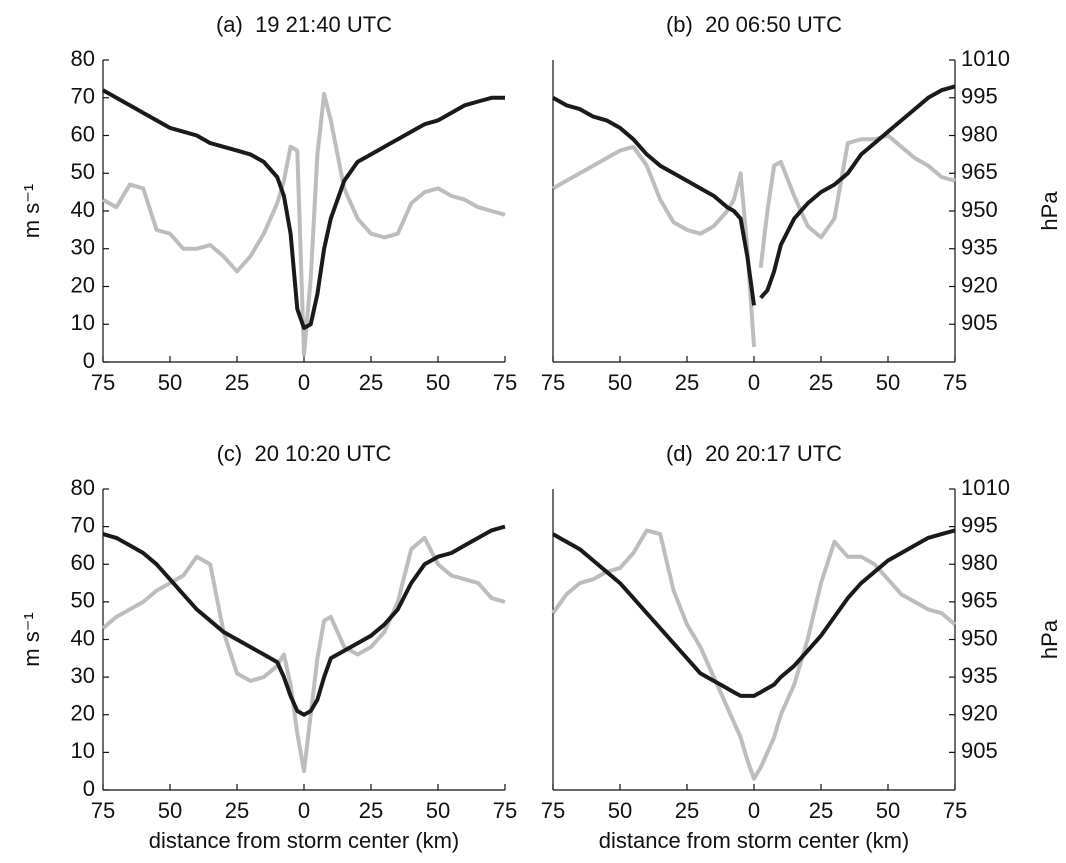 The width and height of the screenshot is (1066, 863). Describe the element at coordinates (304, 24) in the screenshot. I see `panel-title: (a) 19 21:40 UTC` at that location.